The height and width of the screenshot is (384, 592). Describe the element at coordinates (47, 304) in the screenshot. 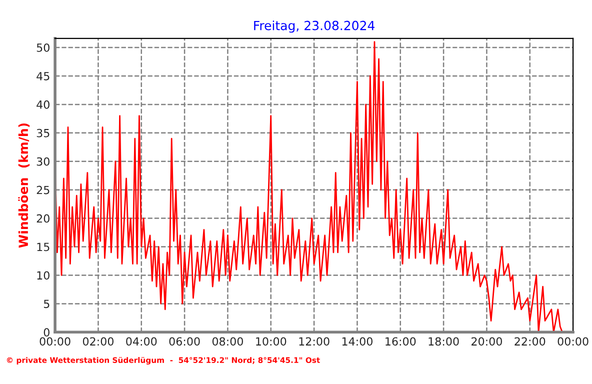

I see `y-tick-label: 5` at that location.